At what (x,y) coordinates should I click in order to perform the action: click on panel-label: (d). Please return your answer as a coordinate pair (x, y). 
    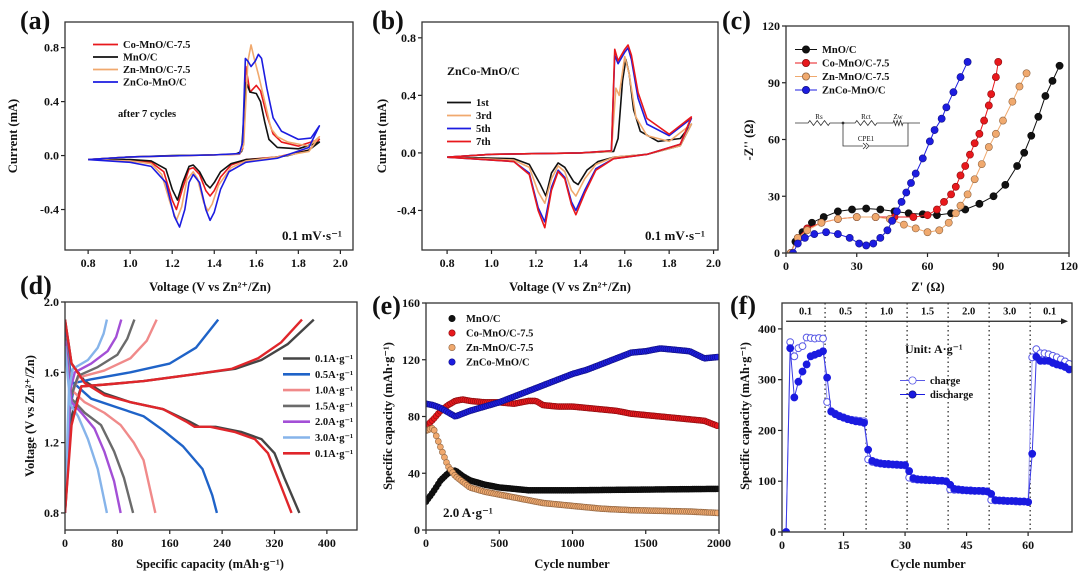
    Looking at the image, I should click on (36, 285).